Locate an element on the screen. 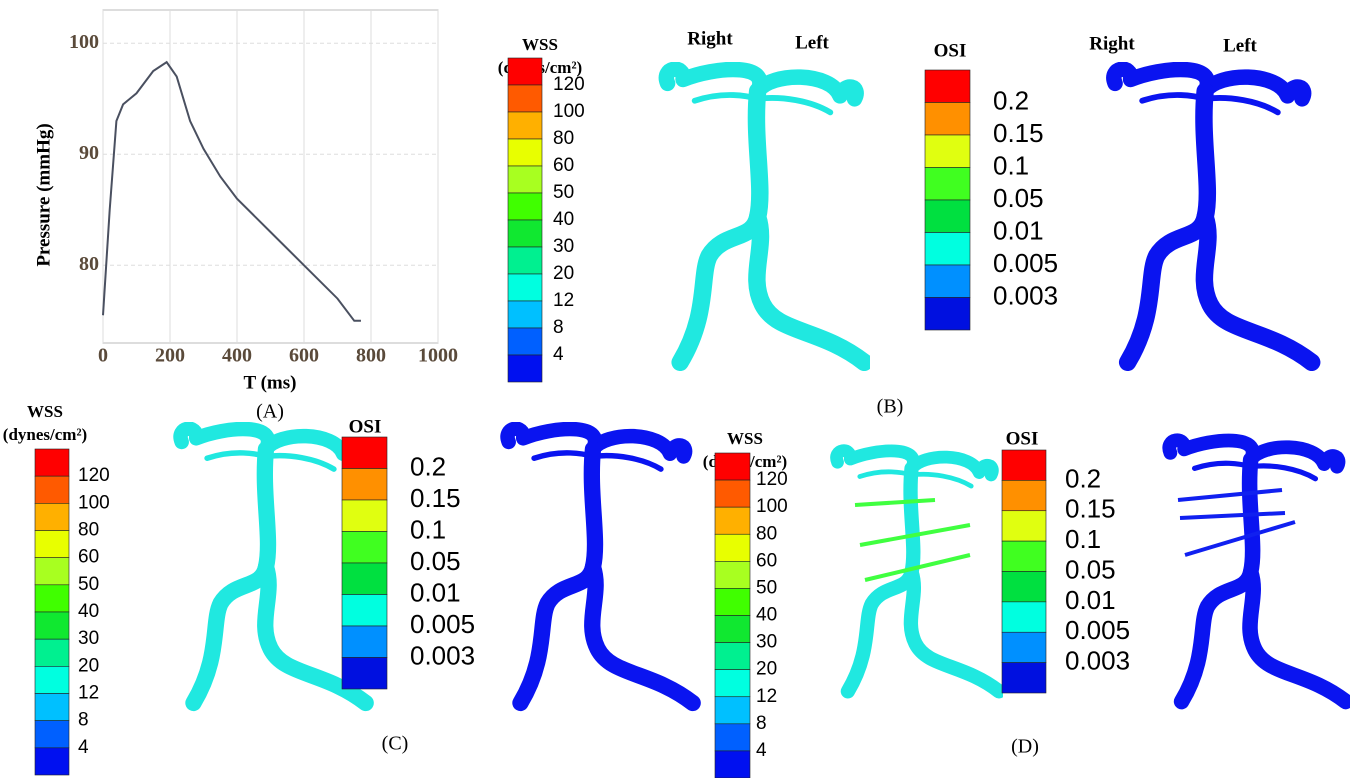 This screenshot has height=778, width=1359. colorbar-title: OSI is located at coordinates (365, 426).